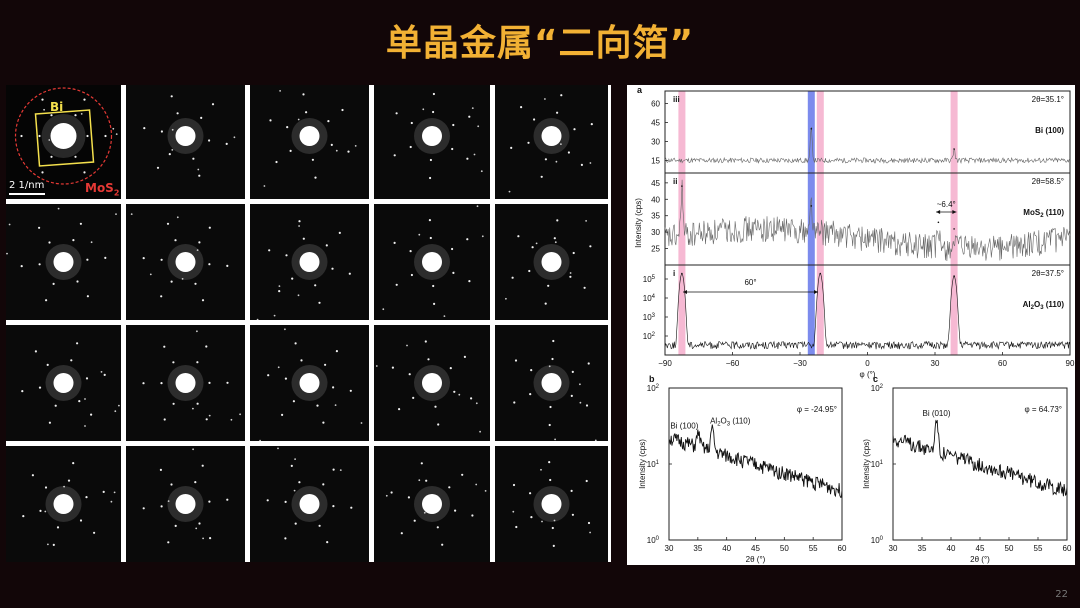  I want to click on y-tick-label: 103, so click(649, 317).